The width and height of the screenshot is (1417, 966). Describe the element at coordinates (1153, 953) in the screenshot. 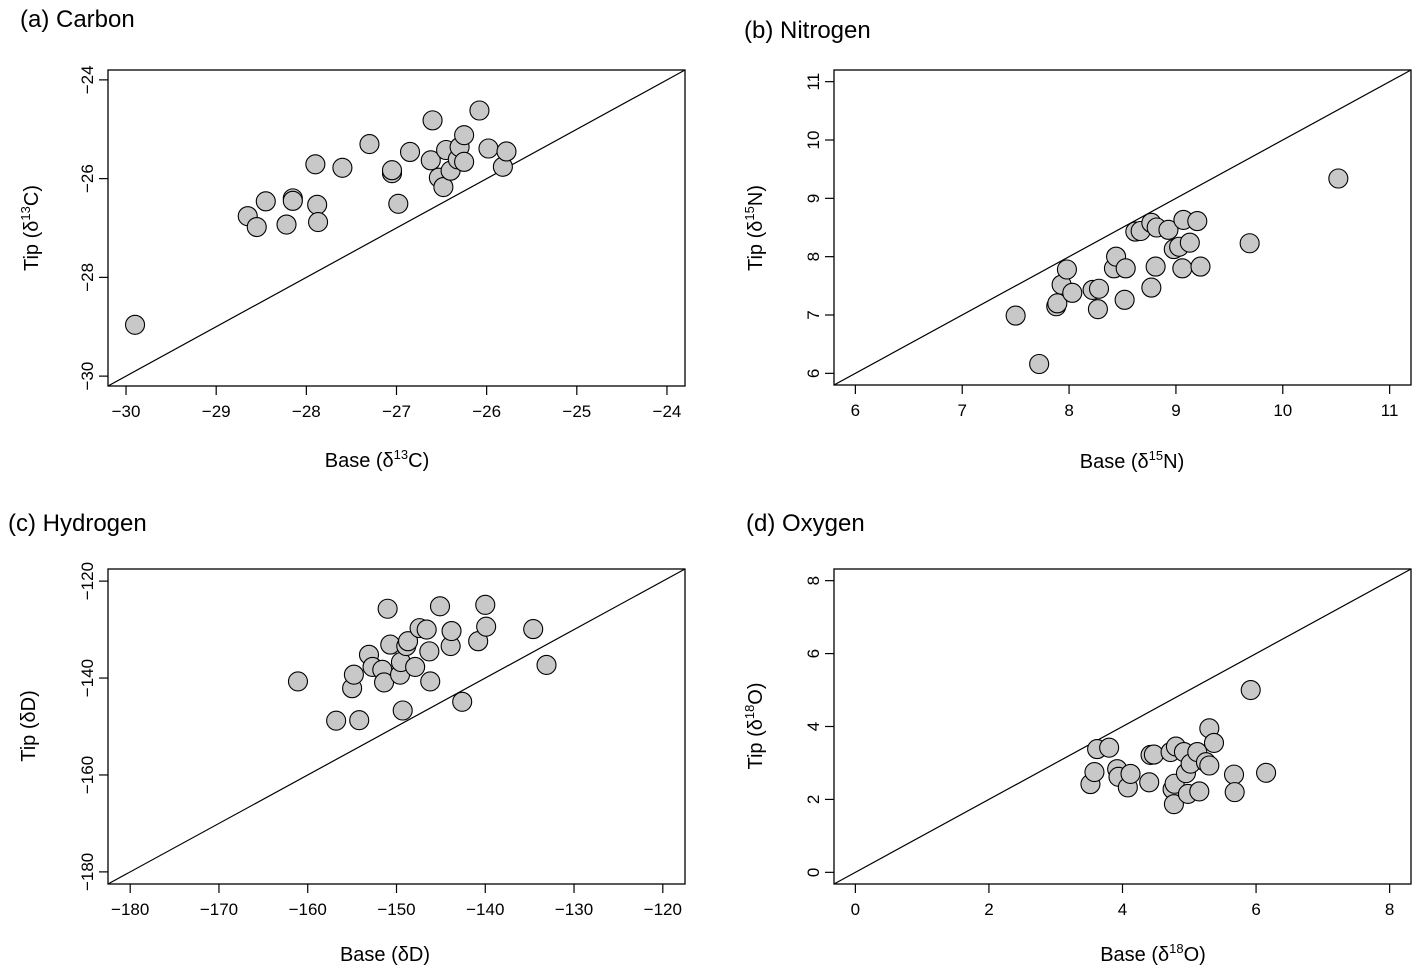

I see `x-axis-label: Base (δ18O)` at that location.